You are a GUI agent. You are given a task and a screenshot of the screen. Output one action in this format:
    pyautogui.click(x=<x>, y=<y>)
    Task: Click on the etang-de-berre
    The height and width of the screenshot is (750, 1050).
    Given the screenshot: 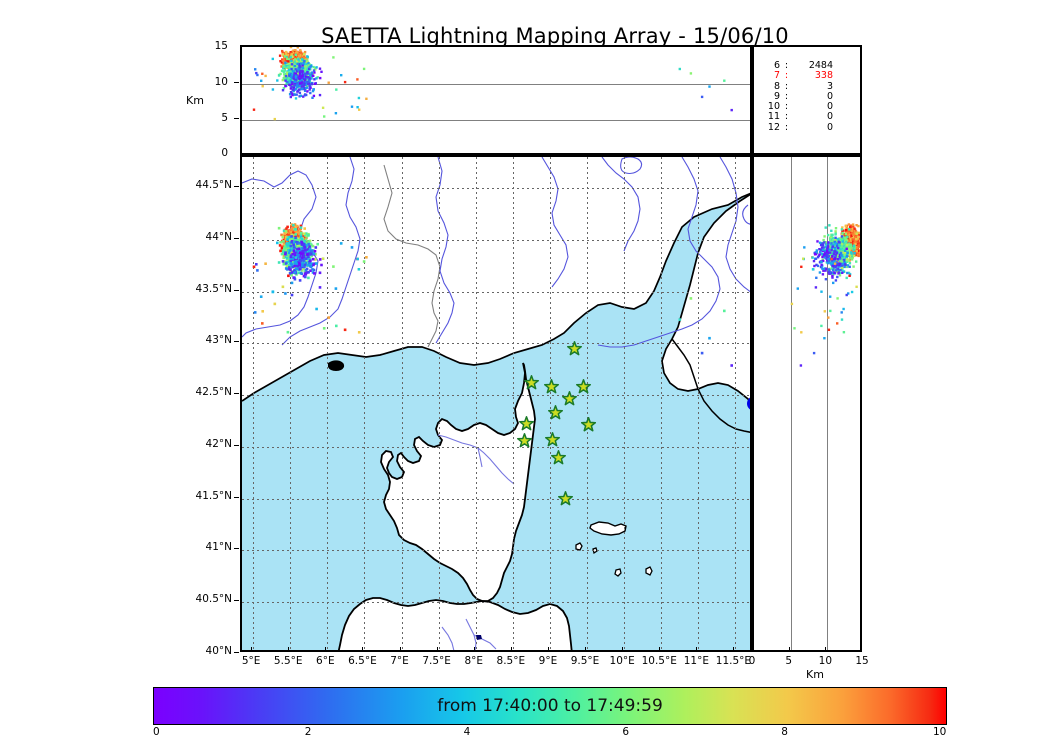 What is the action you would take?
    pyautogui.click(x=336, y=365)
    